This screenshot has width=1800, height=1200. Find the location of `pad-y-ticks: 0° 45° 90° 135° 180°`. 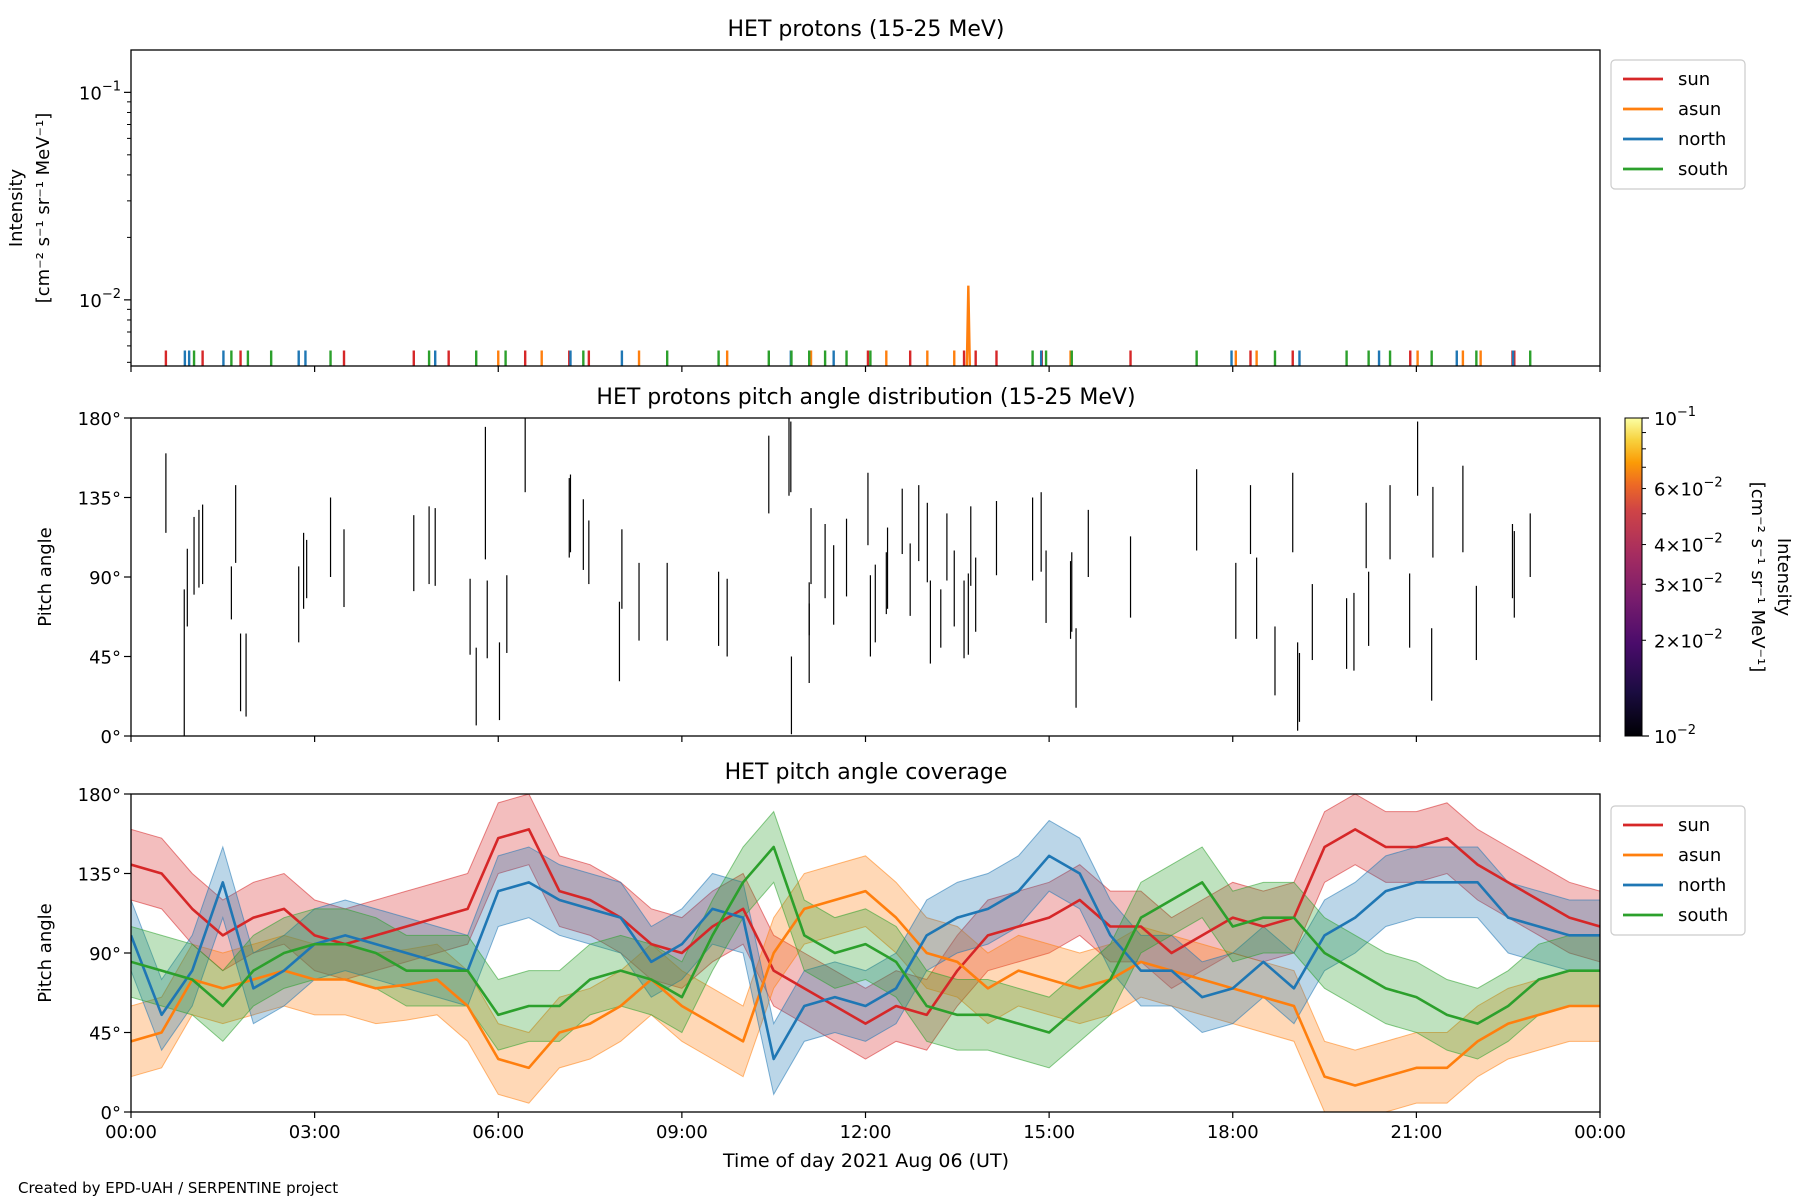

pad-y-ticks: 0° 45° 90° 135° 180° is located at coordinates (104, 578).